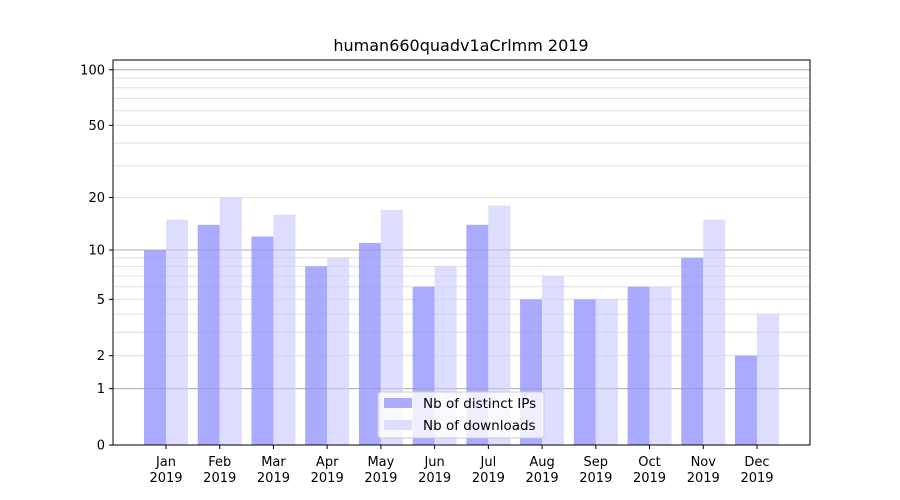 The height and width of the screenshot is (500, 900). What do you see at coordinates (746, 400) in the screenshot?
I see `bar-distinct-ips-dec` at bounding box center [746, 400].